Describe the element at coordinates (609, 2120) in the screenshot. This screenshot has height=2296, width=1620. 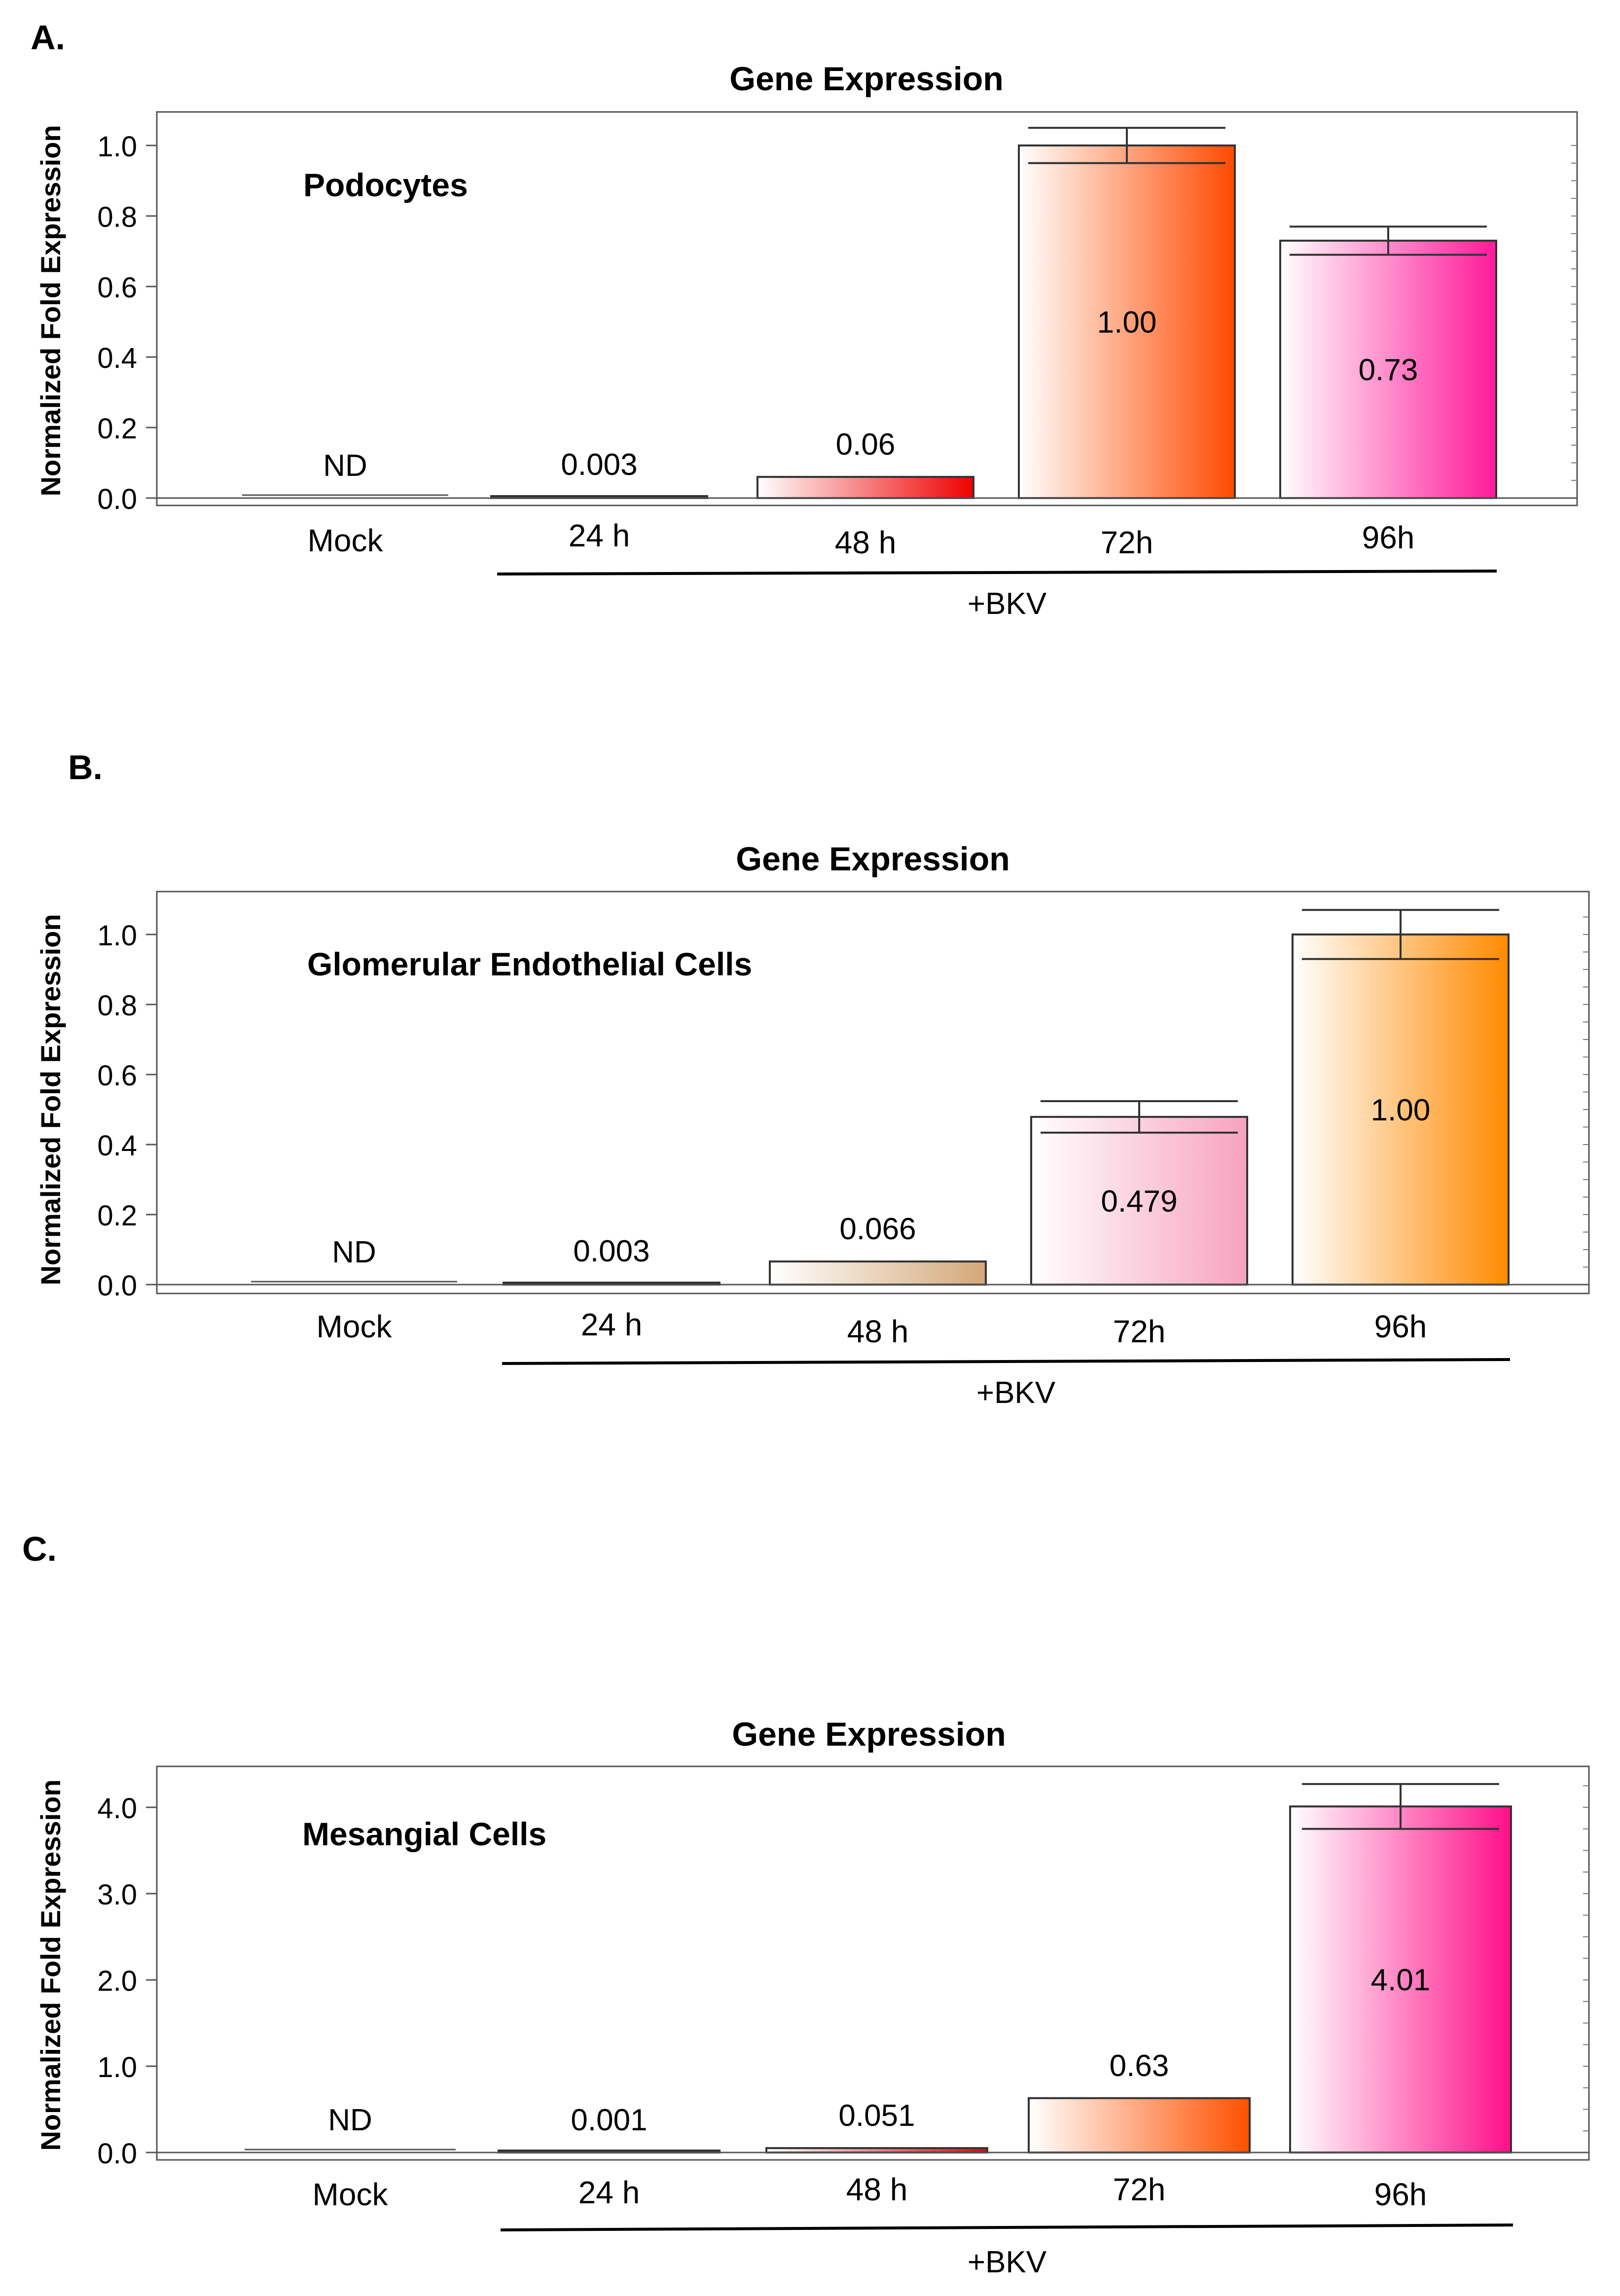
I see `data-label: 0.001` at that location.